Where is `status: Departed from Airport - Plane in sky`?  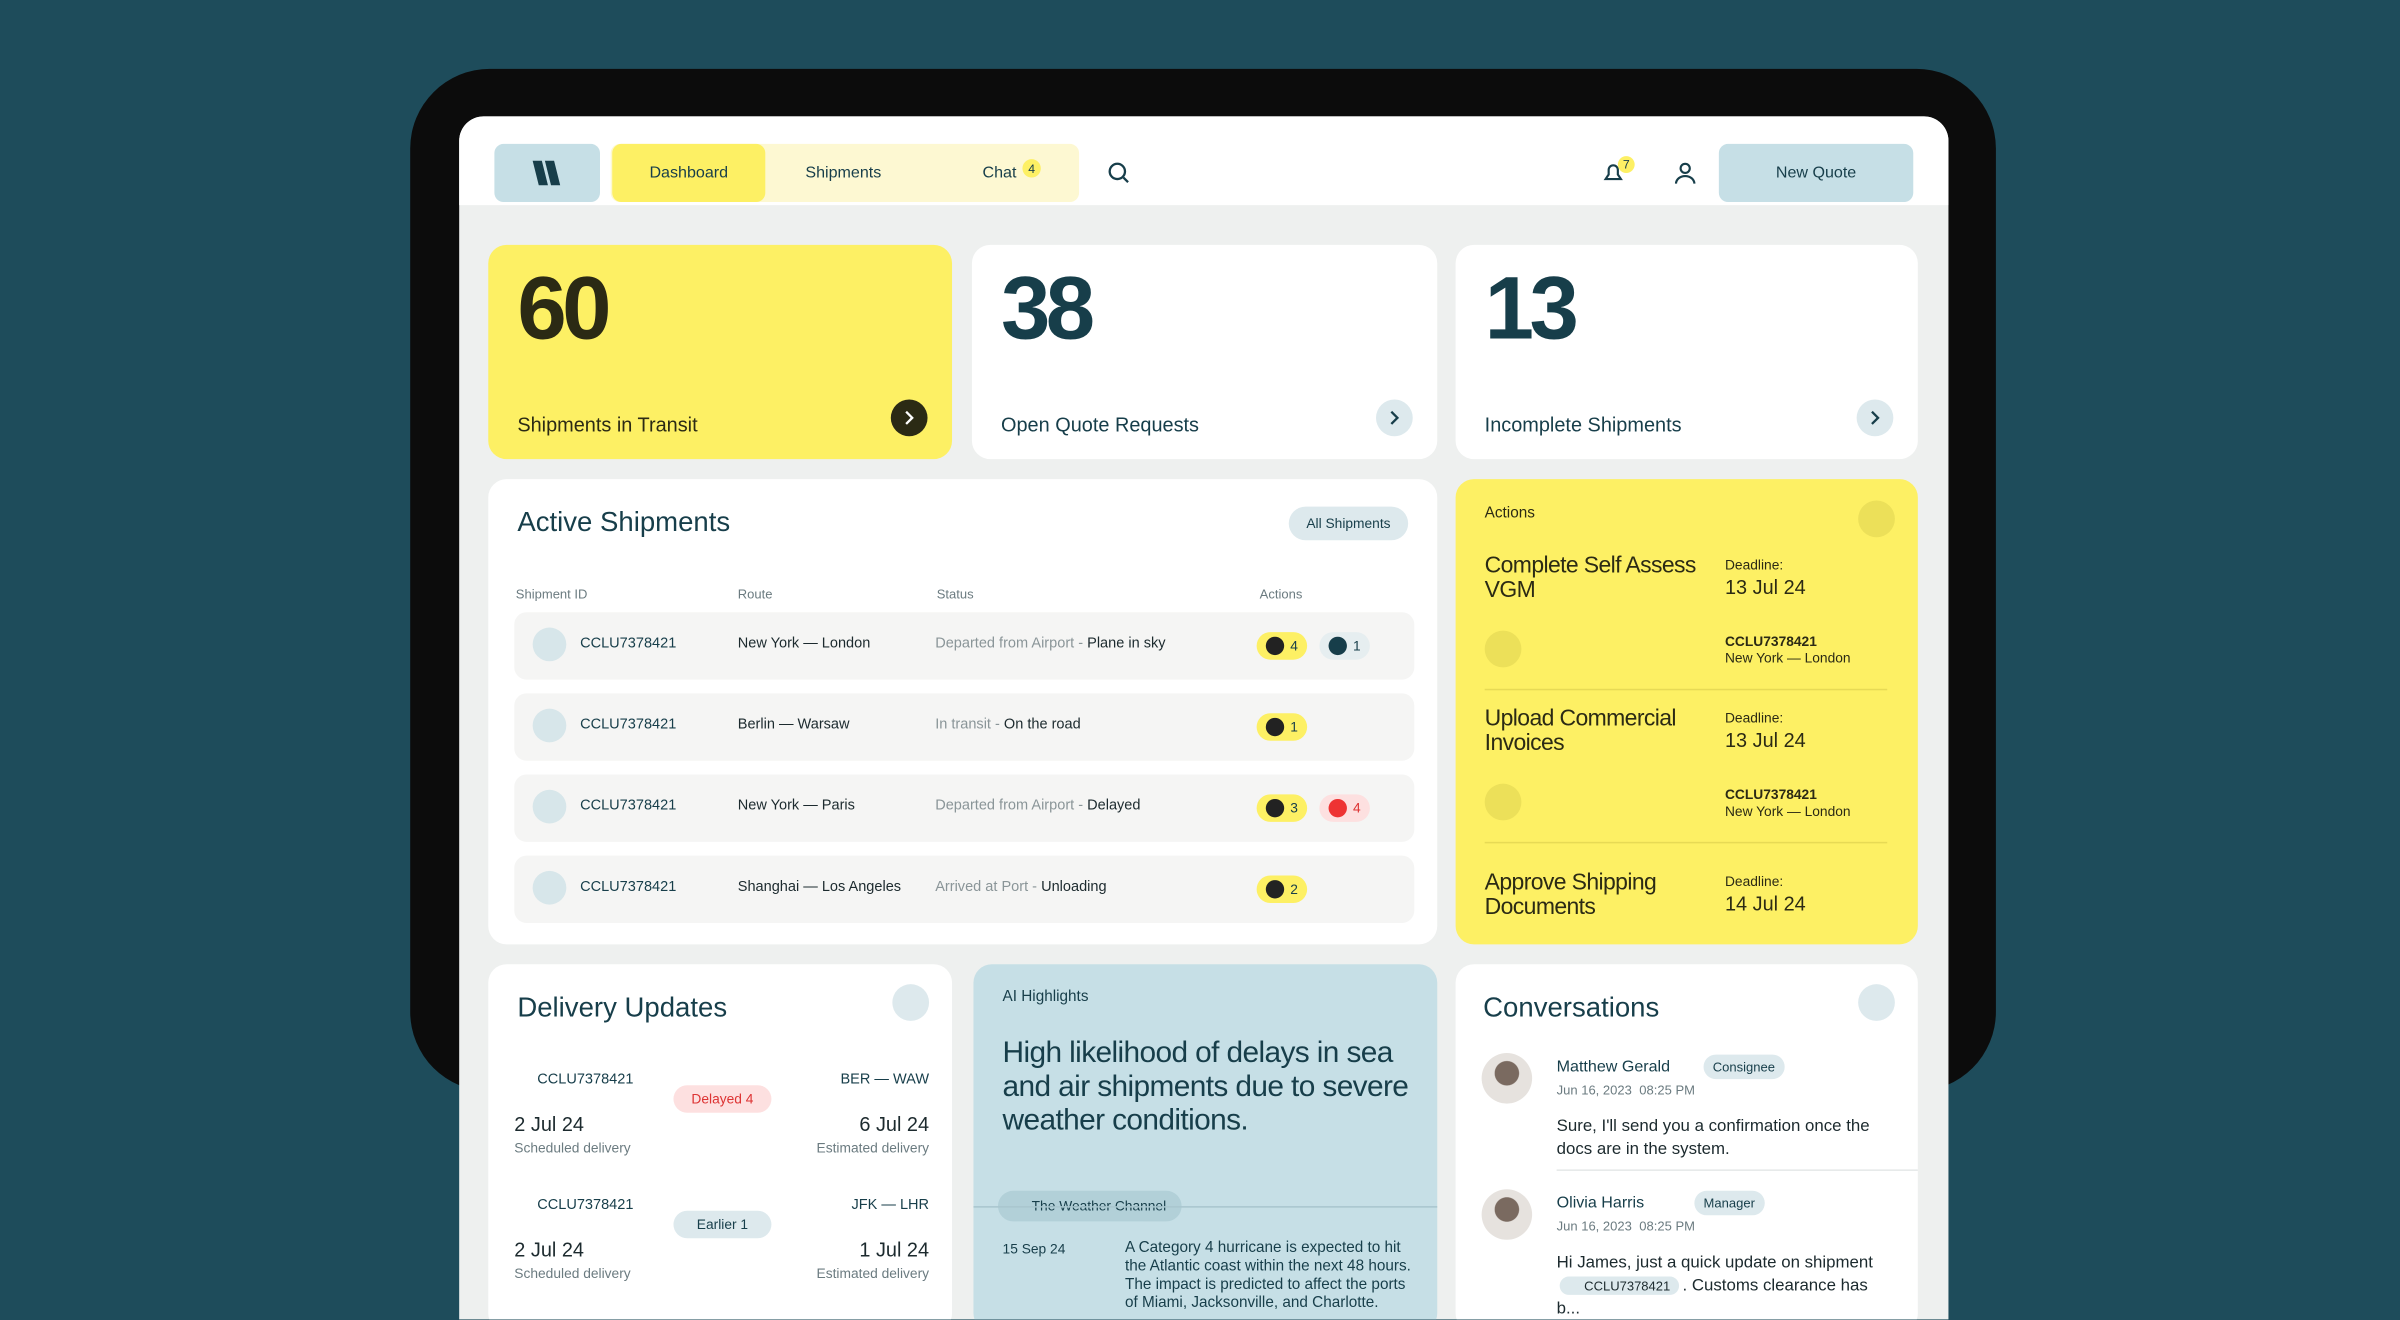
status: Departed from Airport - Plane in sky is located at coordinates (1050, 643).